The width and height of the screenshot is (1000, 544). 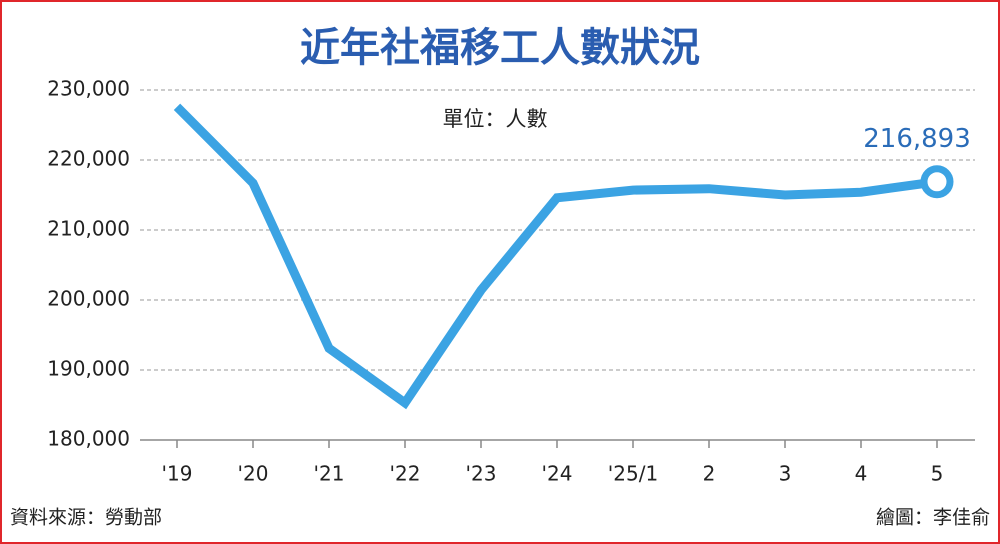 What do you see at coordinates (481, 474) in the screenshot?
I see `x-tick-label: '23` at bounding box center [481, 474].